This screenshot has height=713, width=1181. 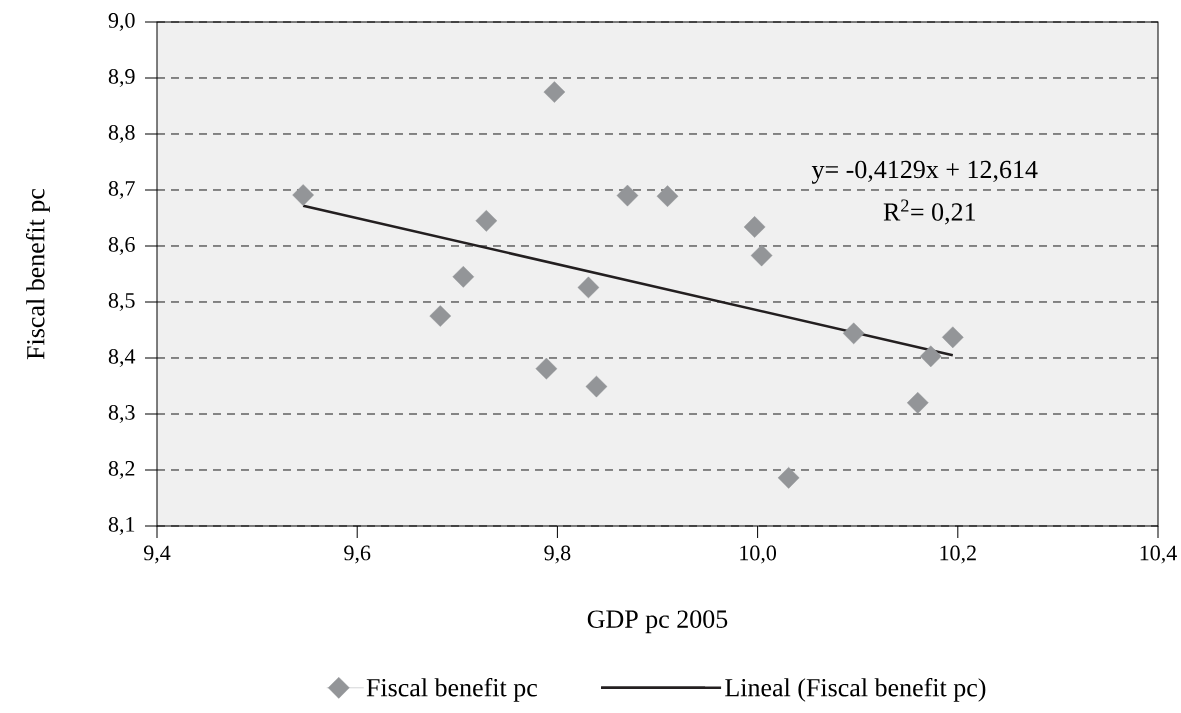 What do you see at coordinates (451, 689) in the screenshot?
I see `legend-label: Fiscal benefit pc` at bounding box center [451, 689].